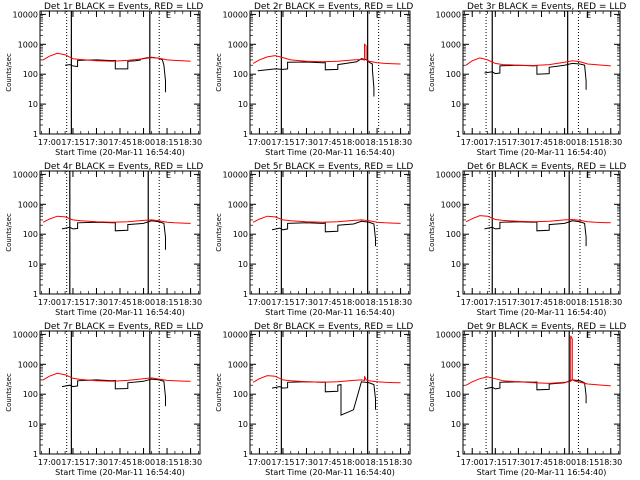 This screenshot has width=640, height=480. Describe the element at coordinates (123, 167) in the screenshot. I see `chart-title: Det 4r BLACK = Events, RED = LLD` at that location.